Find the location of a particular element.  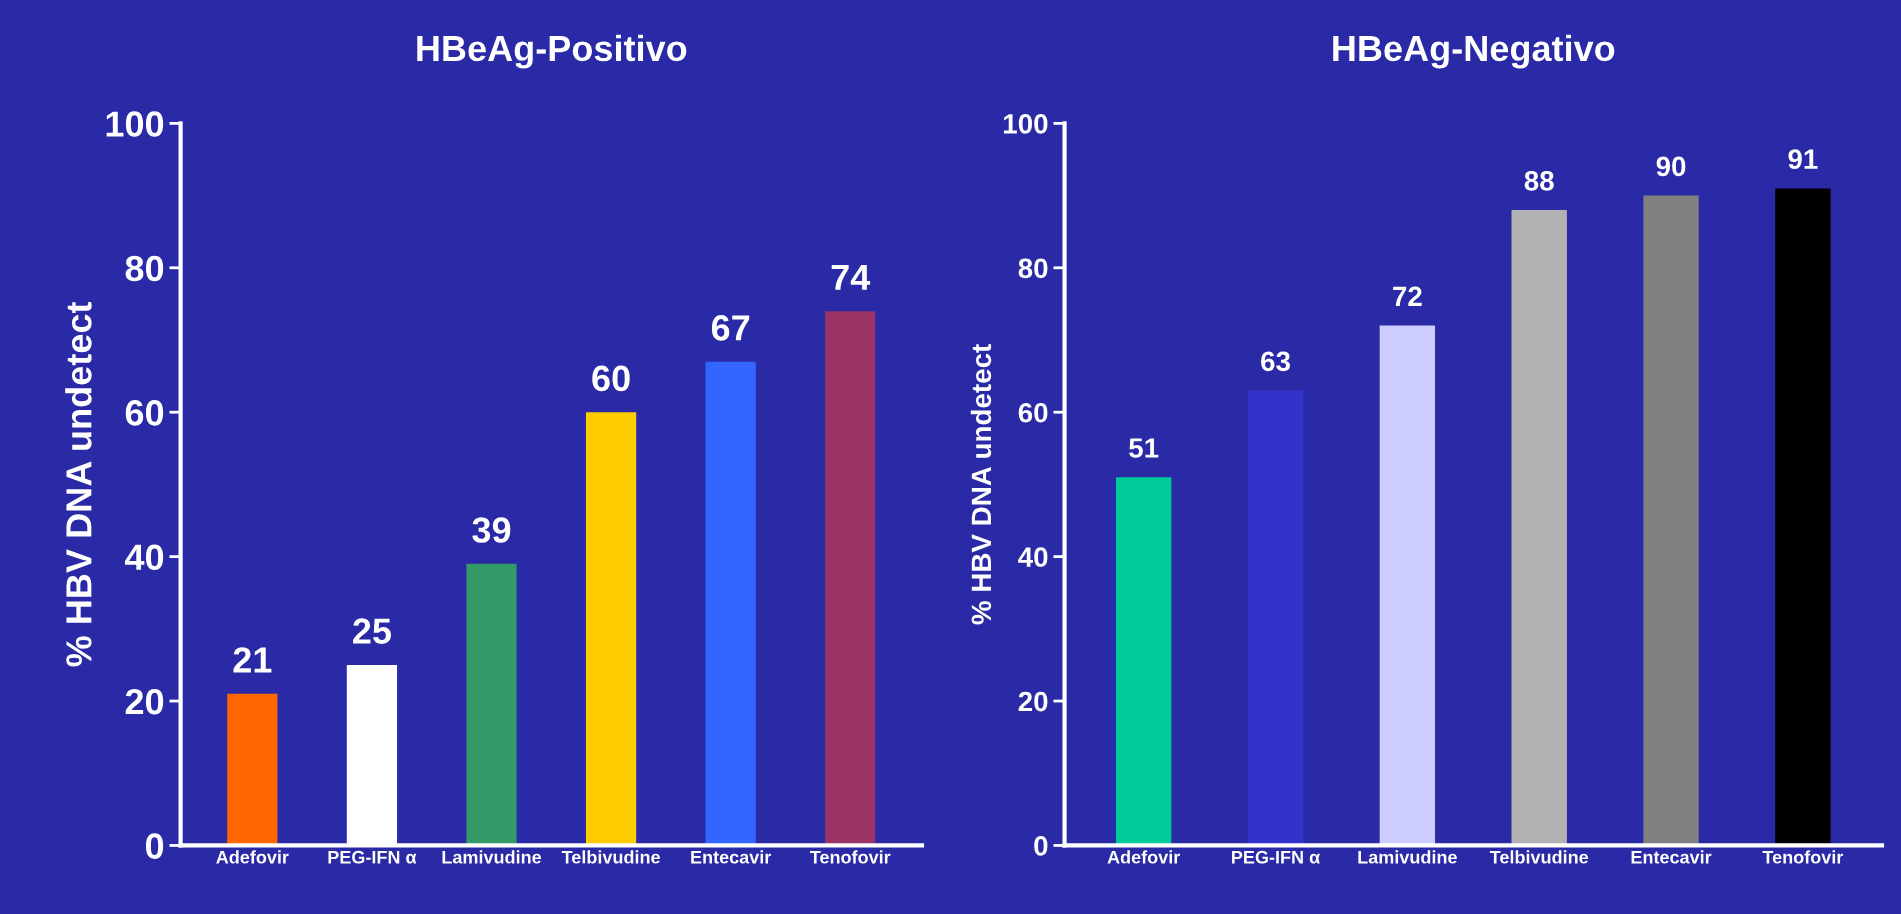

chart-title: HBeAg-Positivo is located at coordinates (552, 51).